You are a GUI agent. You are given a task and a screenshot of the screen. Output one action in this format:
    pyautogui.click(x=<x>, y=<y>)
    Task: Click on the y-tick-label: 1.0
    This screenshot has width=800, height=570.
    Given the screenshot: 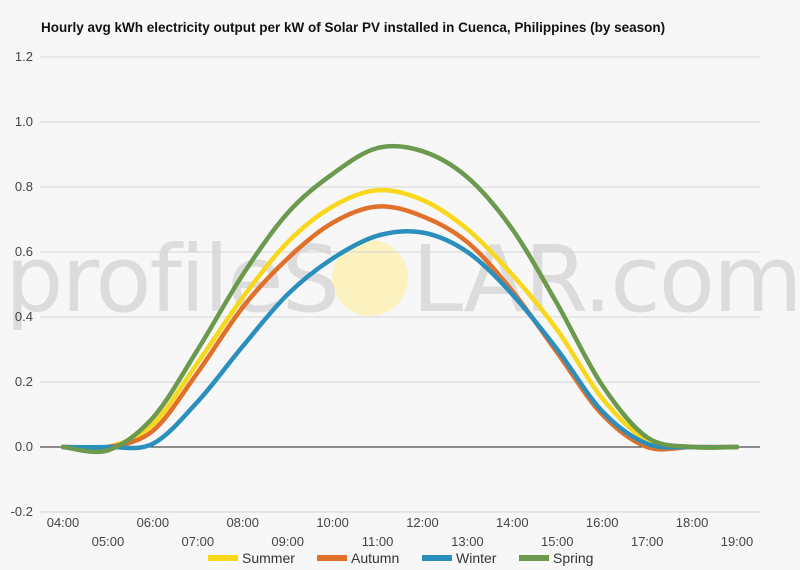 What is the action you would take?
    pyautogui.click(x=24, y=121)
    